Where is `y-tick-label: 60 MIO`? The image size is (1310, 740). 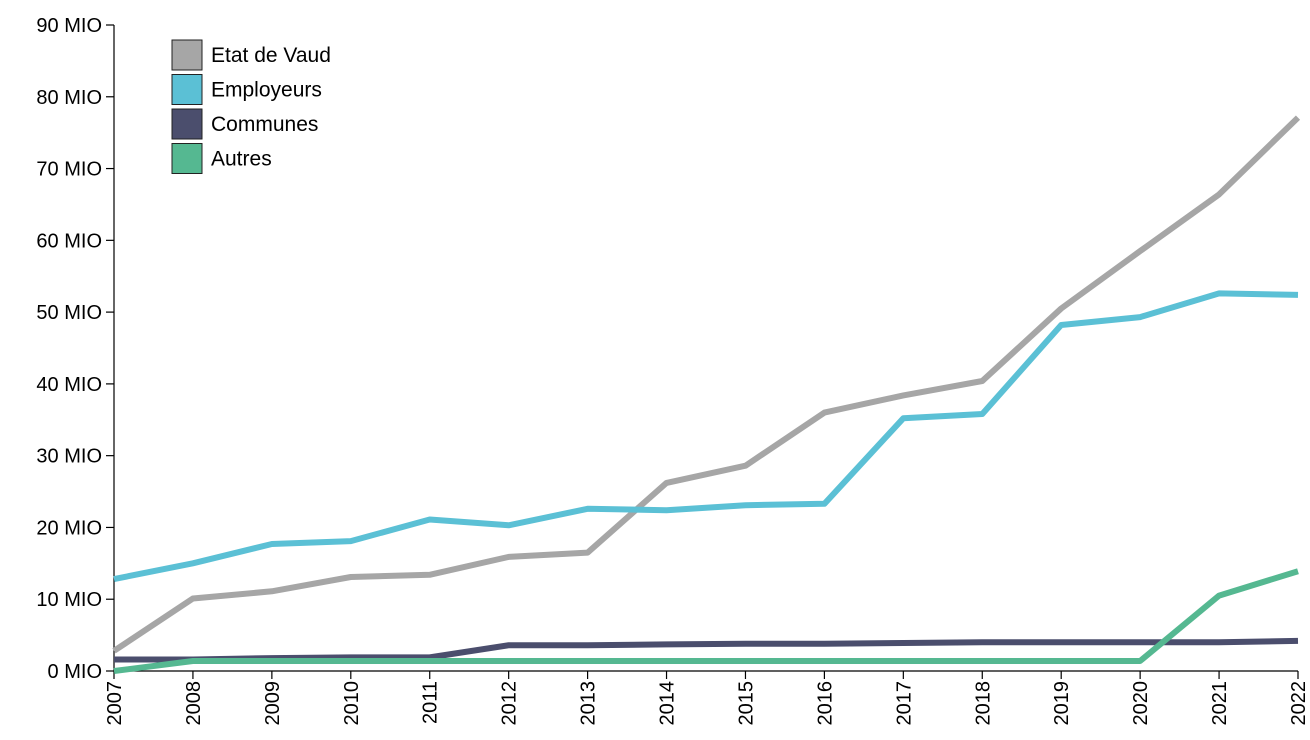 y-tick-label: 60 MIO is located at coordinates (69, 241).